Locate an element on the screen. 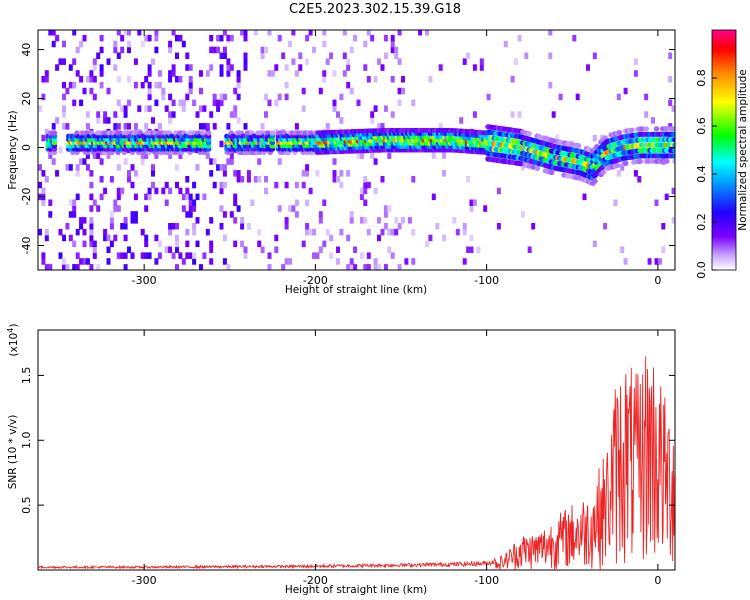 Image resolution: width=750 pixels, height=600 pixels. spectrogram-y-tick-label: 40 is located at coordinates (26, 50).